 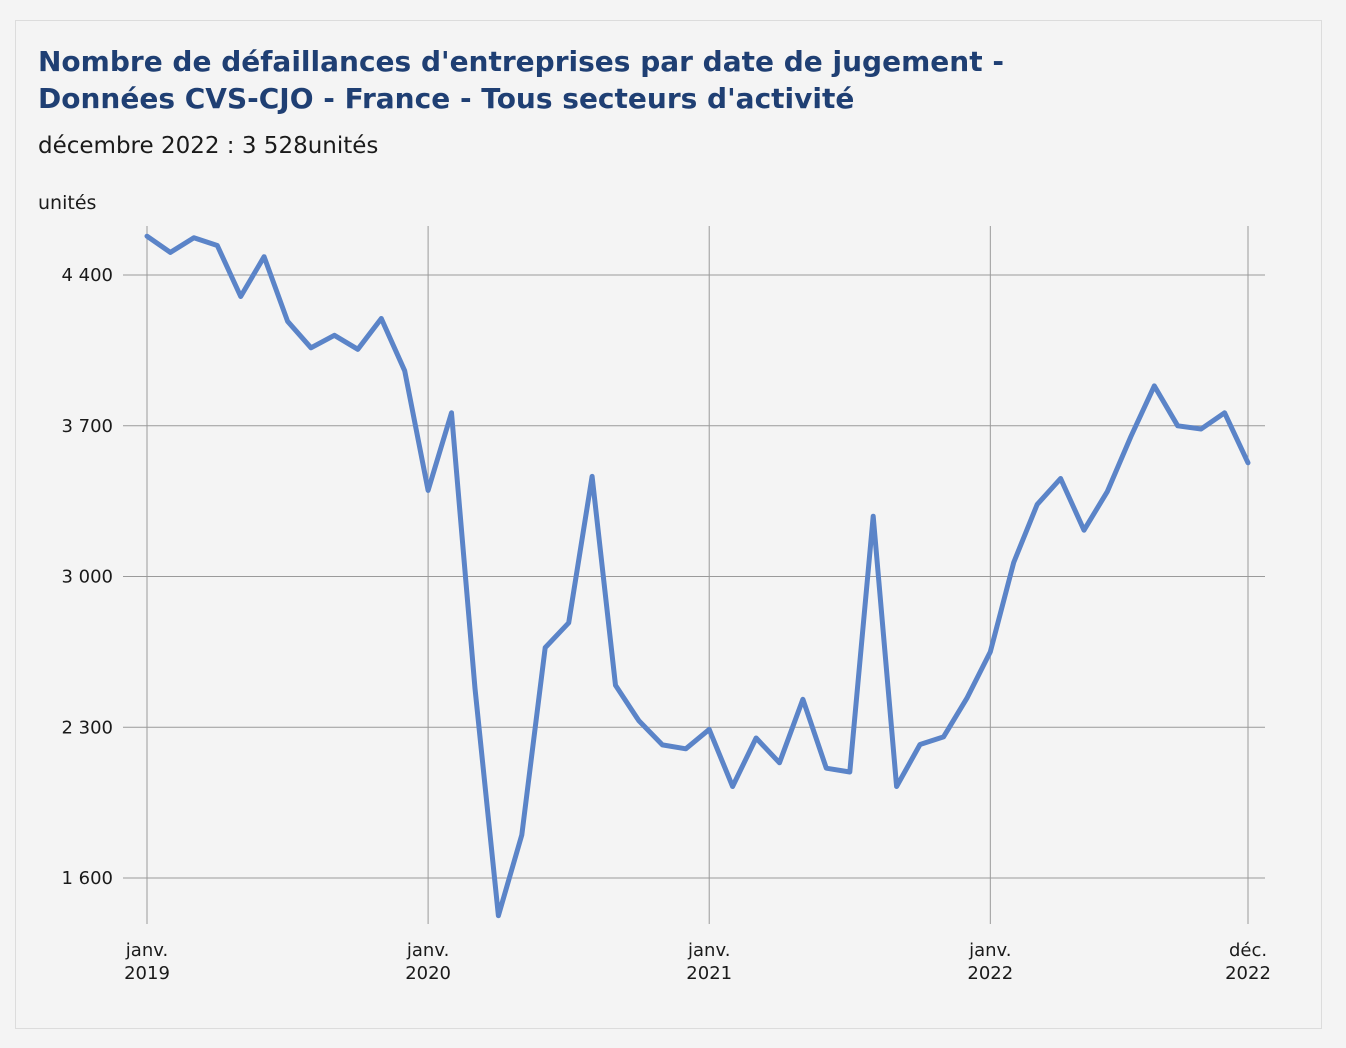 What do you see at coordinates (87, 426) in the screenshot?
I see `y-tick-label: 3 700` at bounding box center [87, 426].